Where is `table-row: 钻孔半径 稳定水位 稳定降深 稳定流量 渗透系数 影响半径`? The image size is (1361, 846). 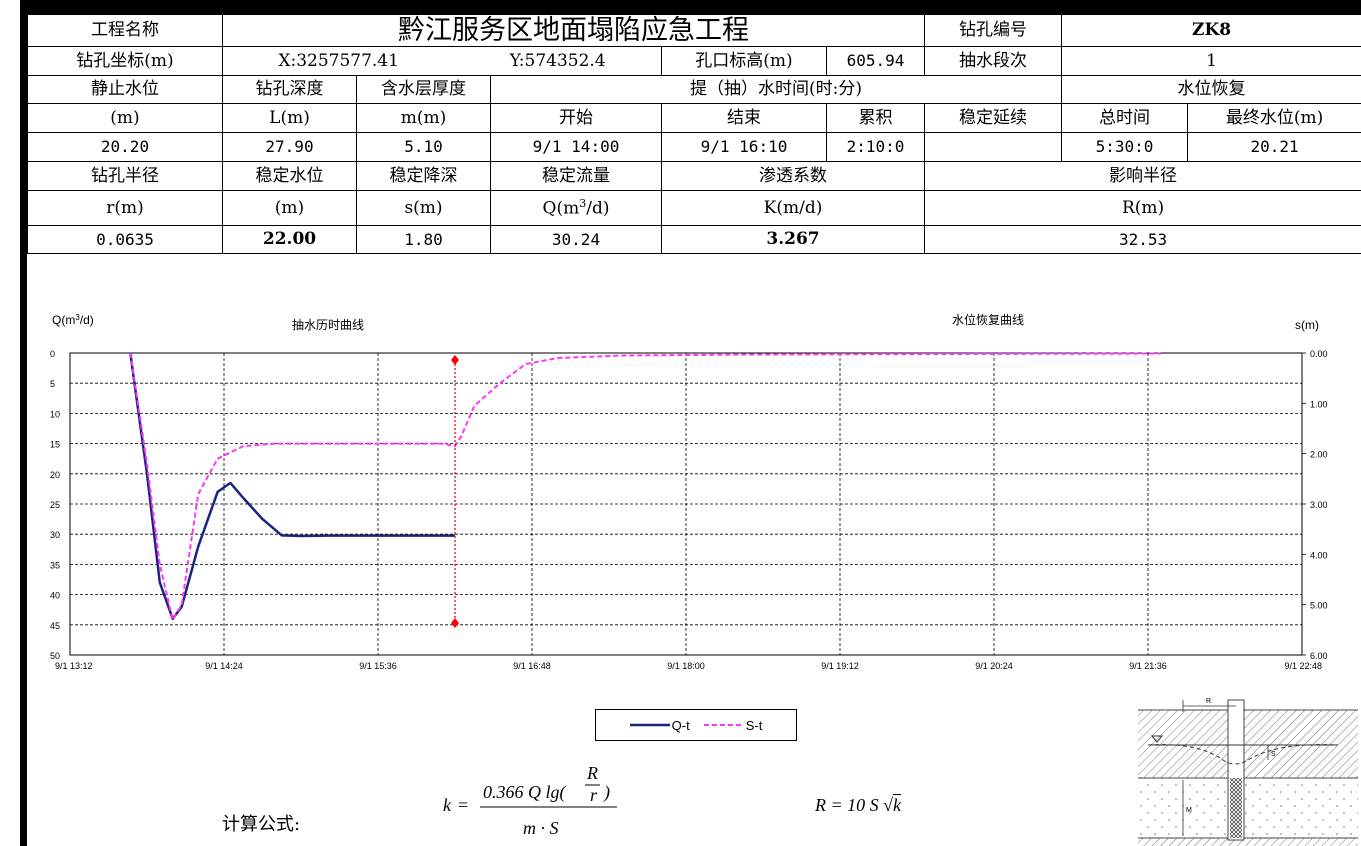
table-row: 钻孔半径 稳定水位 稳定降深 稳定流量 渗透系数 影响半径 is located at coordinates (694, 176).